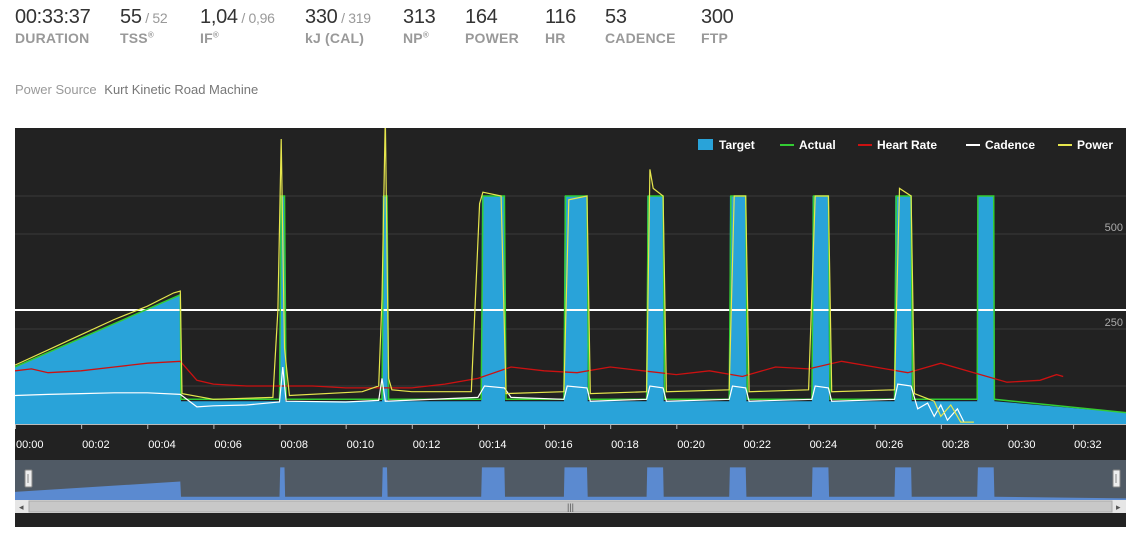  Describe the element at coordinates (131, 17) in the screenshot. I see `stat-value-main: 55` at that location.